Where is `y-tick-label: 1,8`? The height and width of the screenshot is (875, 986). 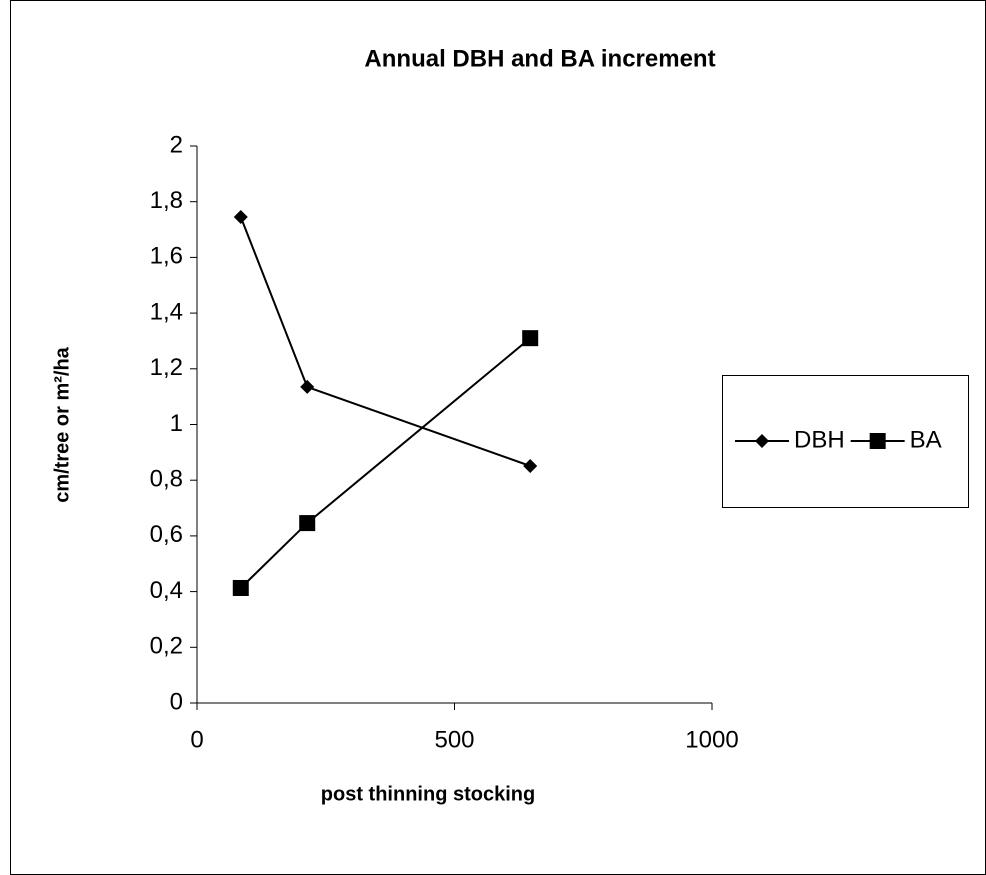
y-tick-label: 1,8 is located at coordinates (166, 200).